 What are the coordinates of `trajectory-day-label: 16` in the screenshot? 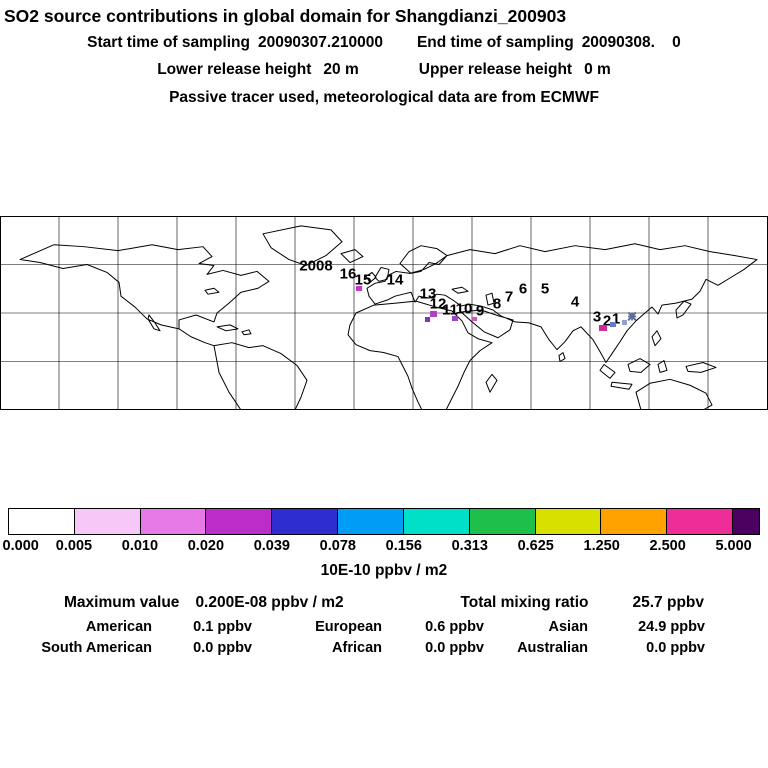 It's located at (348, 274).